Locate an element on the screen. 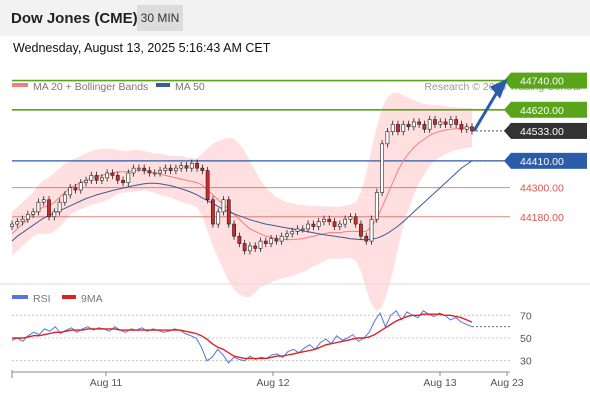 The image size is (590, 405). rsi-ma-line is located at coordinates (242, 336).